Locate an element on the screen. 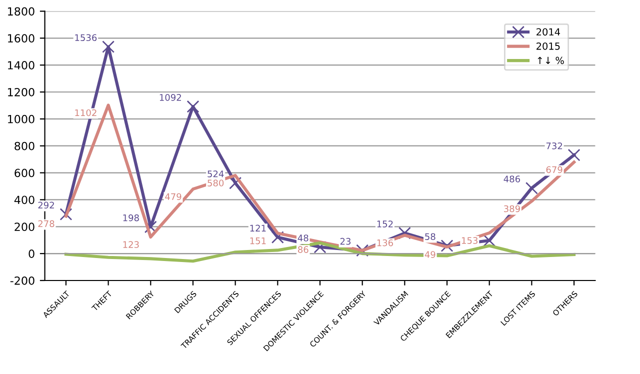 This screenshot has width=640, height=374. legend-label: ↑↓ % is located at coordinates (551, 60).